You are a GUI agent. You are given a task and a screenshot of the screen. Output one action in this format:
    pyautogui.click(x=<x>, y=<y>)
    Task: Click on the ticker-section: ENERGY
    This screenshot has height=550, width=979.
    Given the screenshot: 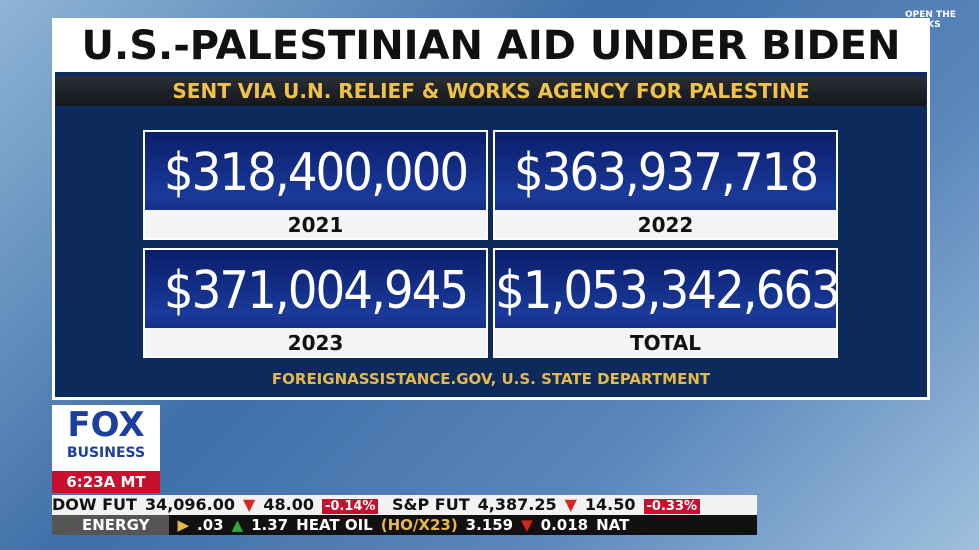 What is the action you would take?
    pyautogui.click(x=111, y=525)
    